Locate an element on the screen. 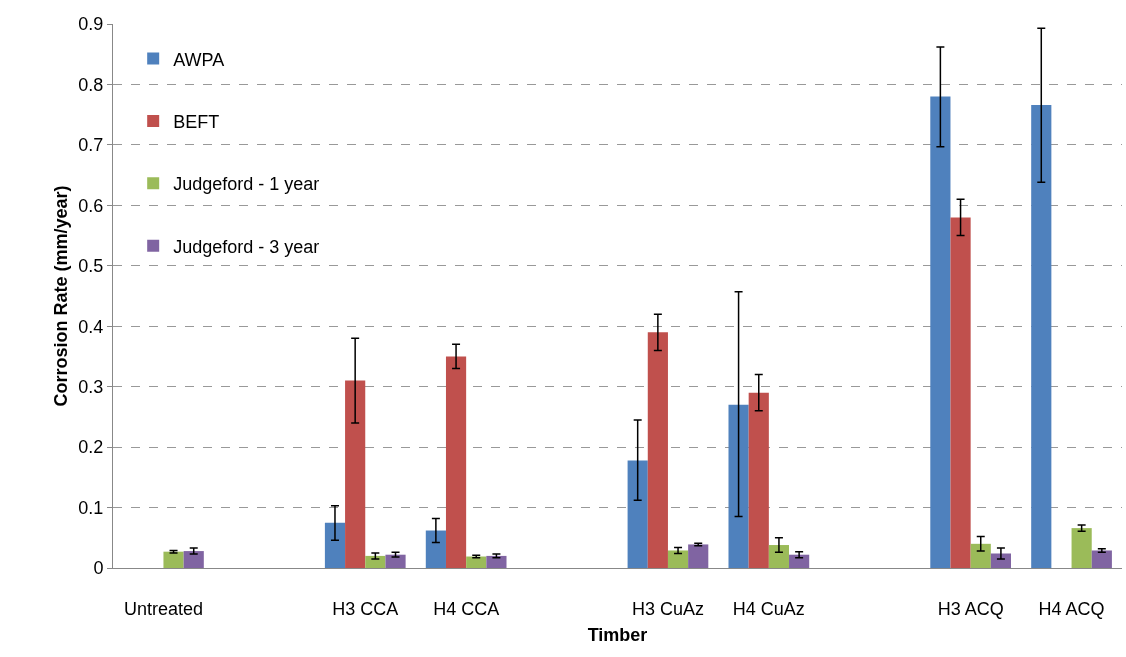  x-tick-label: H4 ACQ is located at coordinates (1071, 608).